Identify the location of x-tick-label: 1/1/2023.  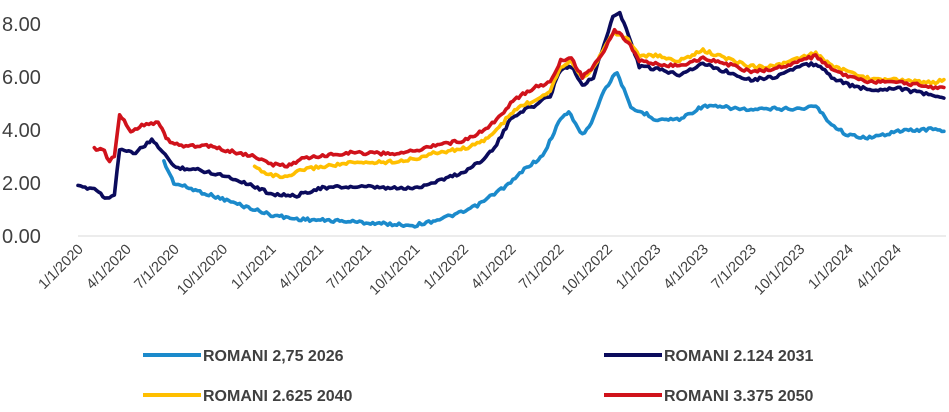
(638, 267).